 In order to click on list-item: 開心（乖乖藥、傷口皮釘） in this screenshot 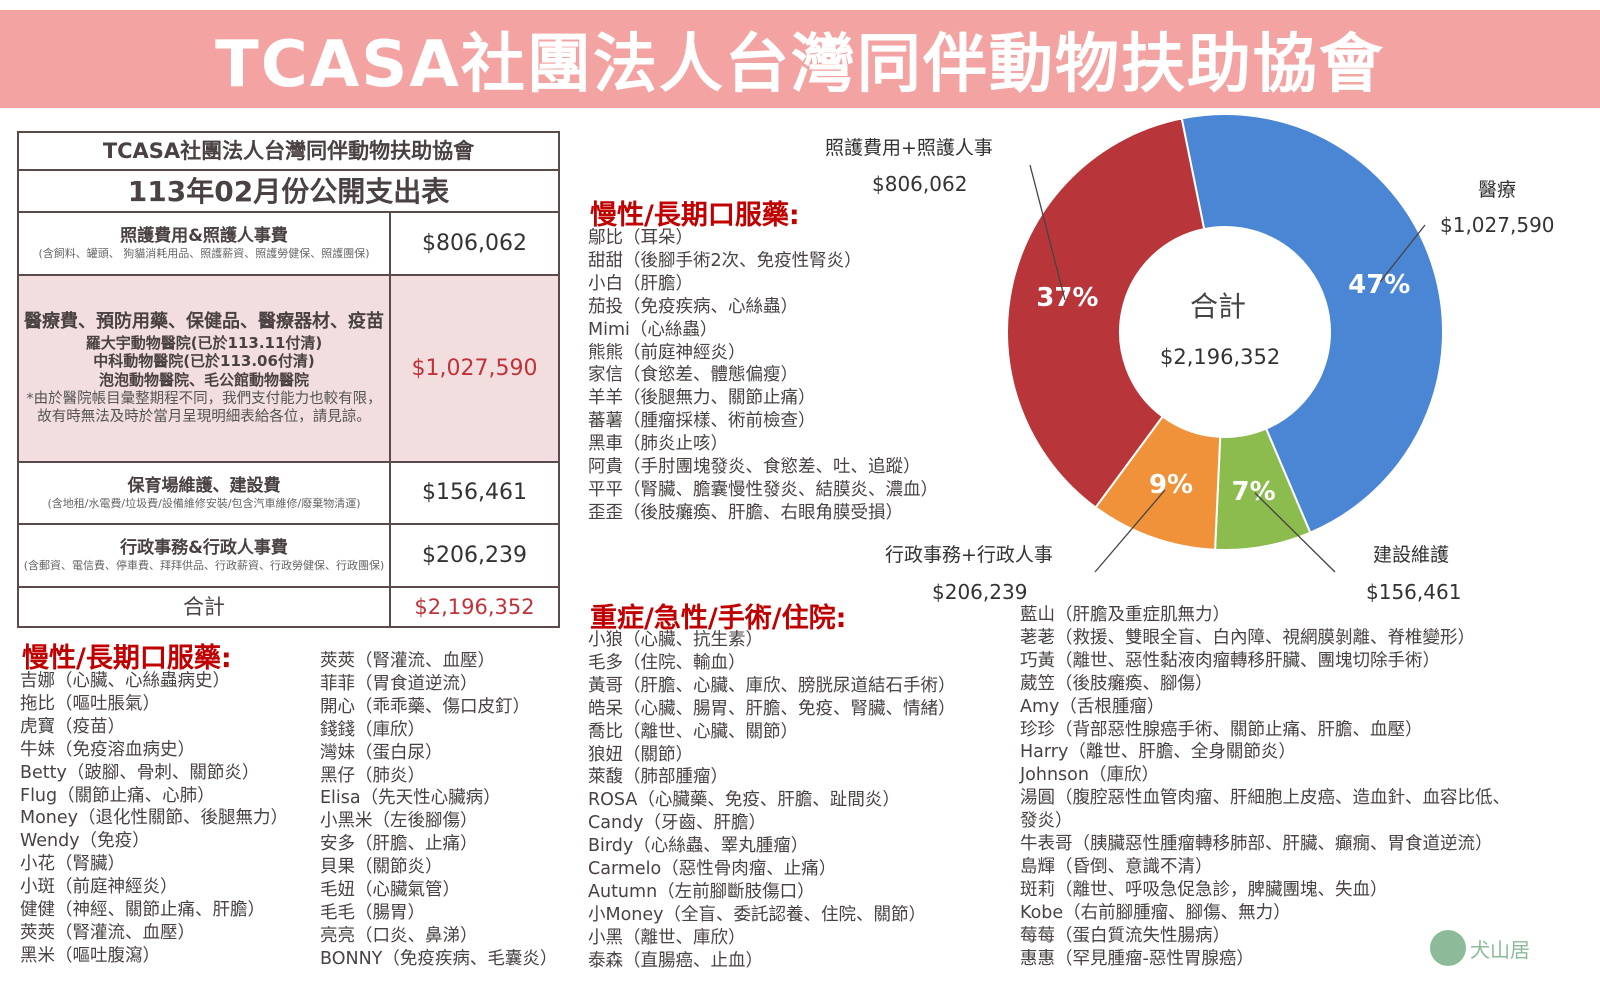, I will do `click(425, 706)`.